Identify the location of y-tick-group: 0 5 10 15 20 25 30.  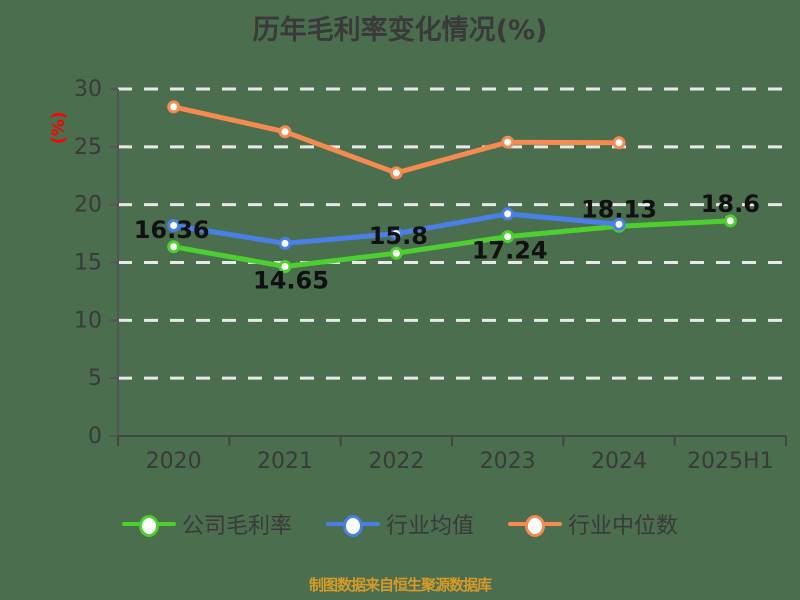
(96, 263).